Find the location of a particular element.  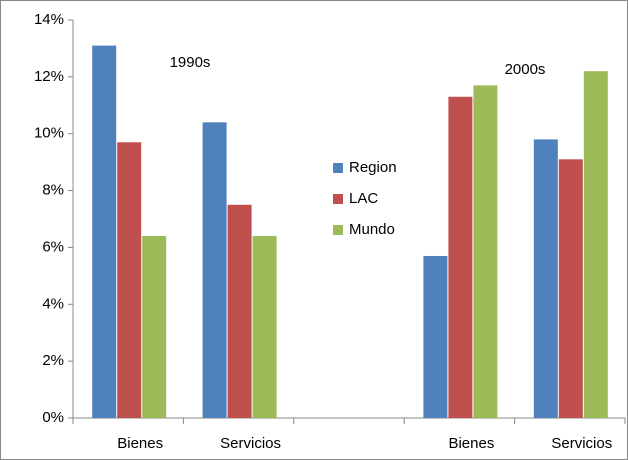

y-tick-label: 10% is located at coordinates (49, 133).